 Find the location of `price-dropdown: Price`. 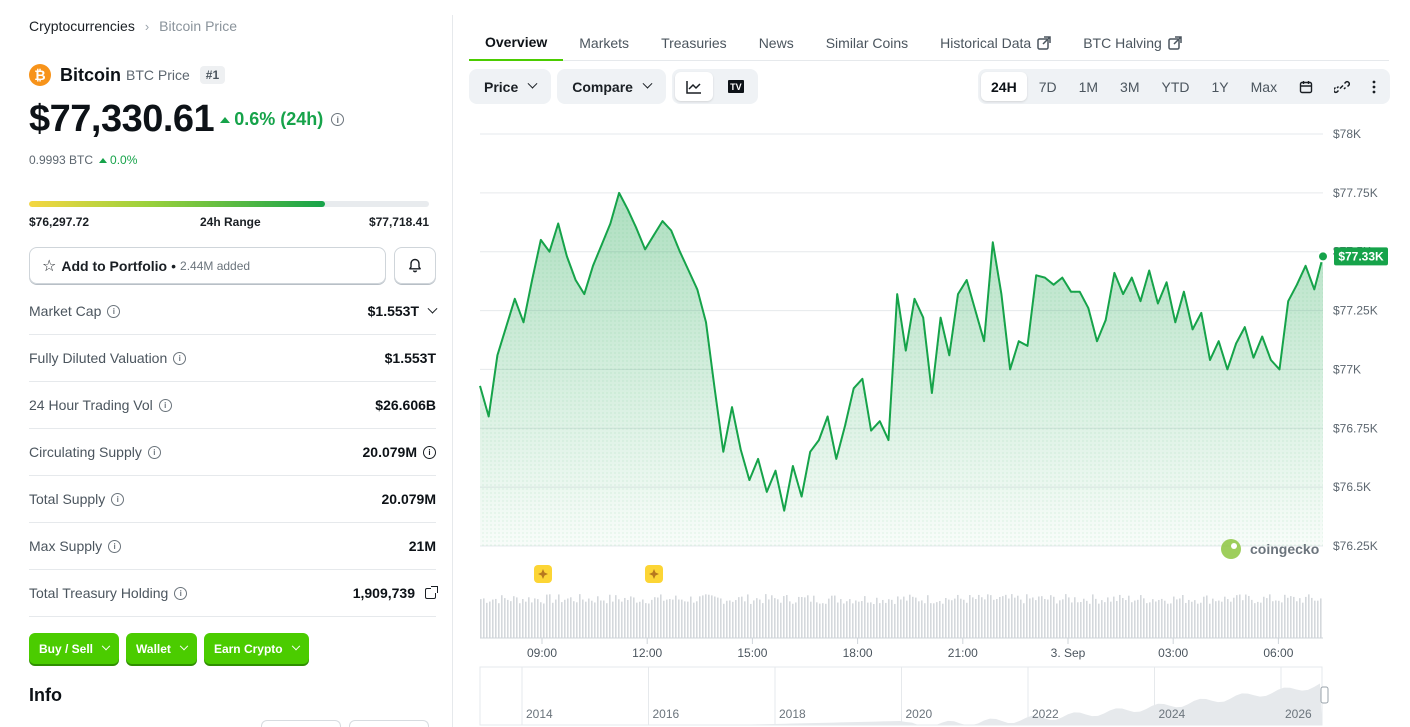

price-dropdown: Price is located at coordinates (510, 86).